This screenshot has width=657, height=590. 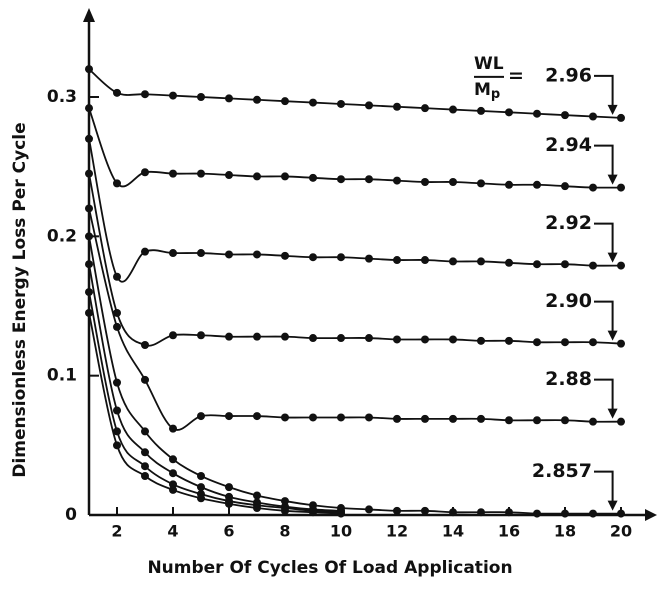 I want to click on x-tick-label: 8, so click(x=284, y=531).